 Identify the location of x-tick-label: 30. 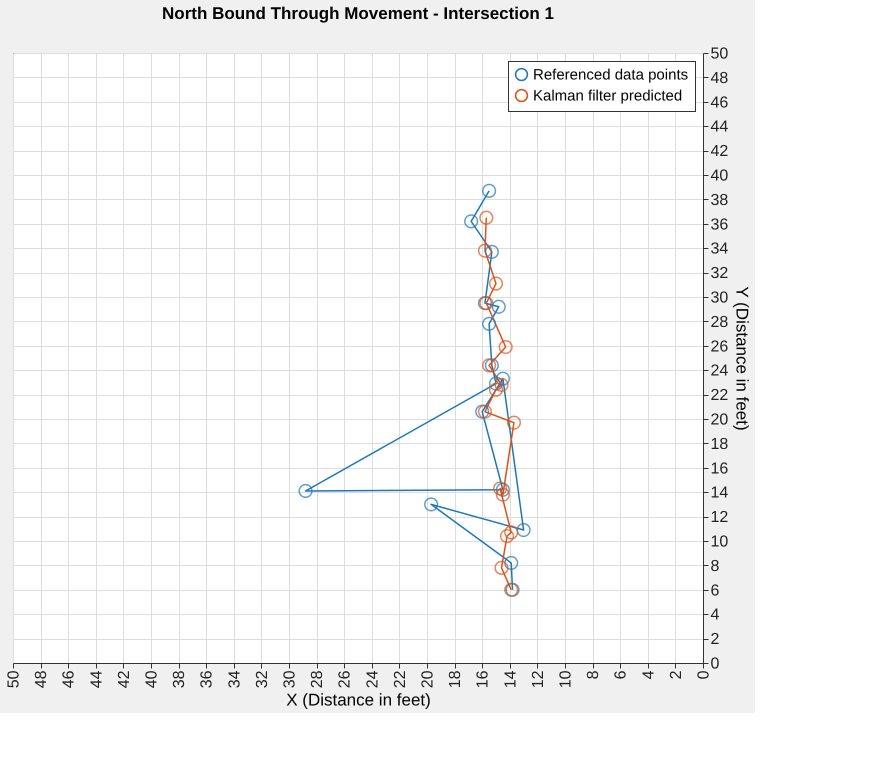
(290, 679).